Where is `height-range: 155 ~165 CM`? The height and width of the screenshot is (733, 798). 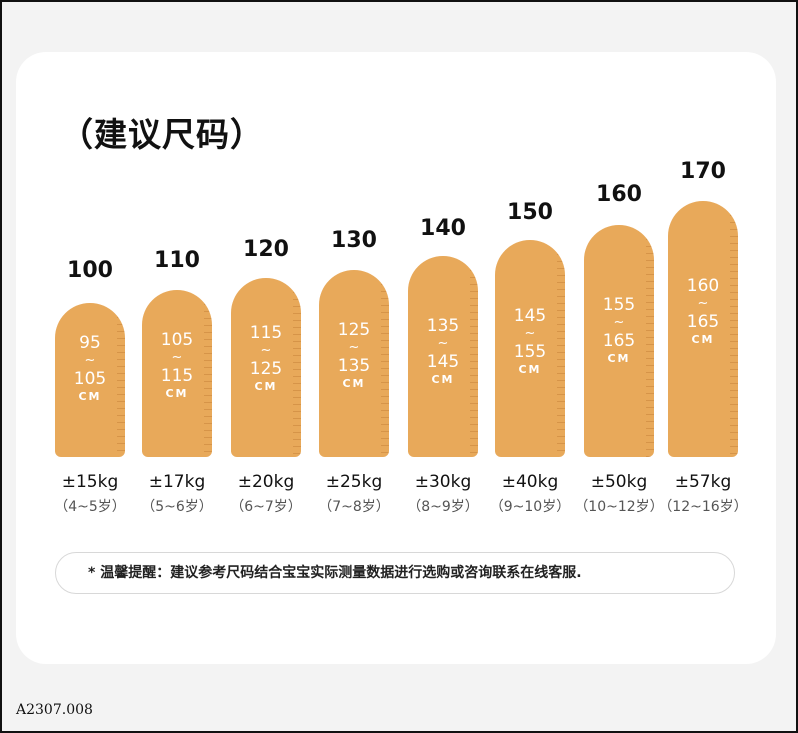 height-range: 155 ~165 CM is located at coordinates (619, 331).